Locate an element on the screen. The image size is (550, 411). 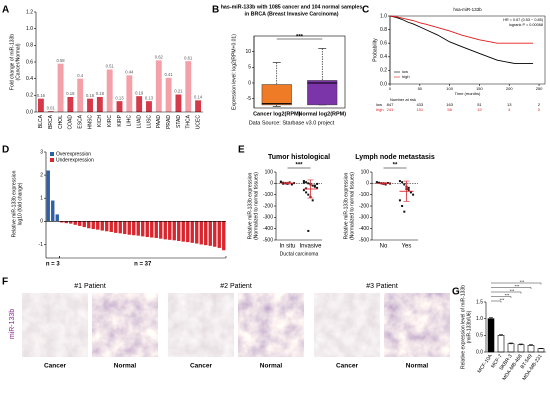
x-tick-label: LIHC is located at coordinates (130, 121).